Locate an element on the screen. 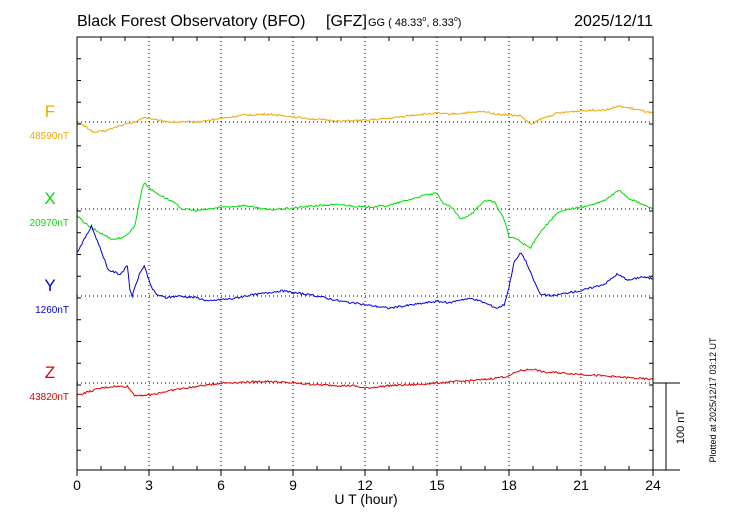 The width and height of the screenshot is (730, 520). station-coordinates: GG ( 48.33o, 8.33o) is located at coordinates (414, 22).